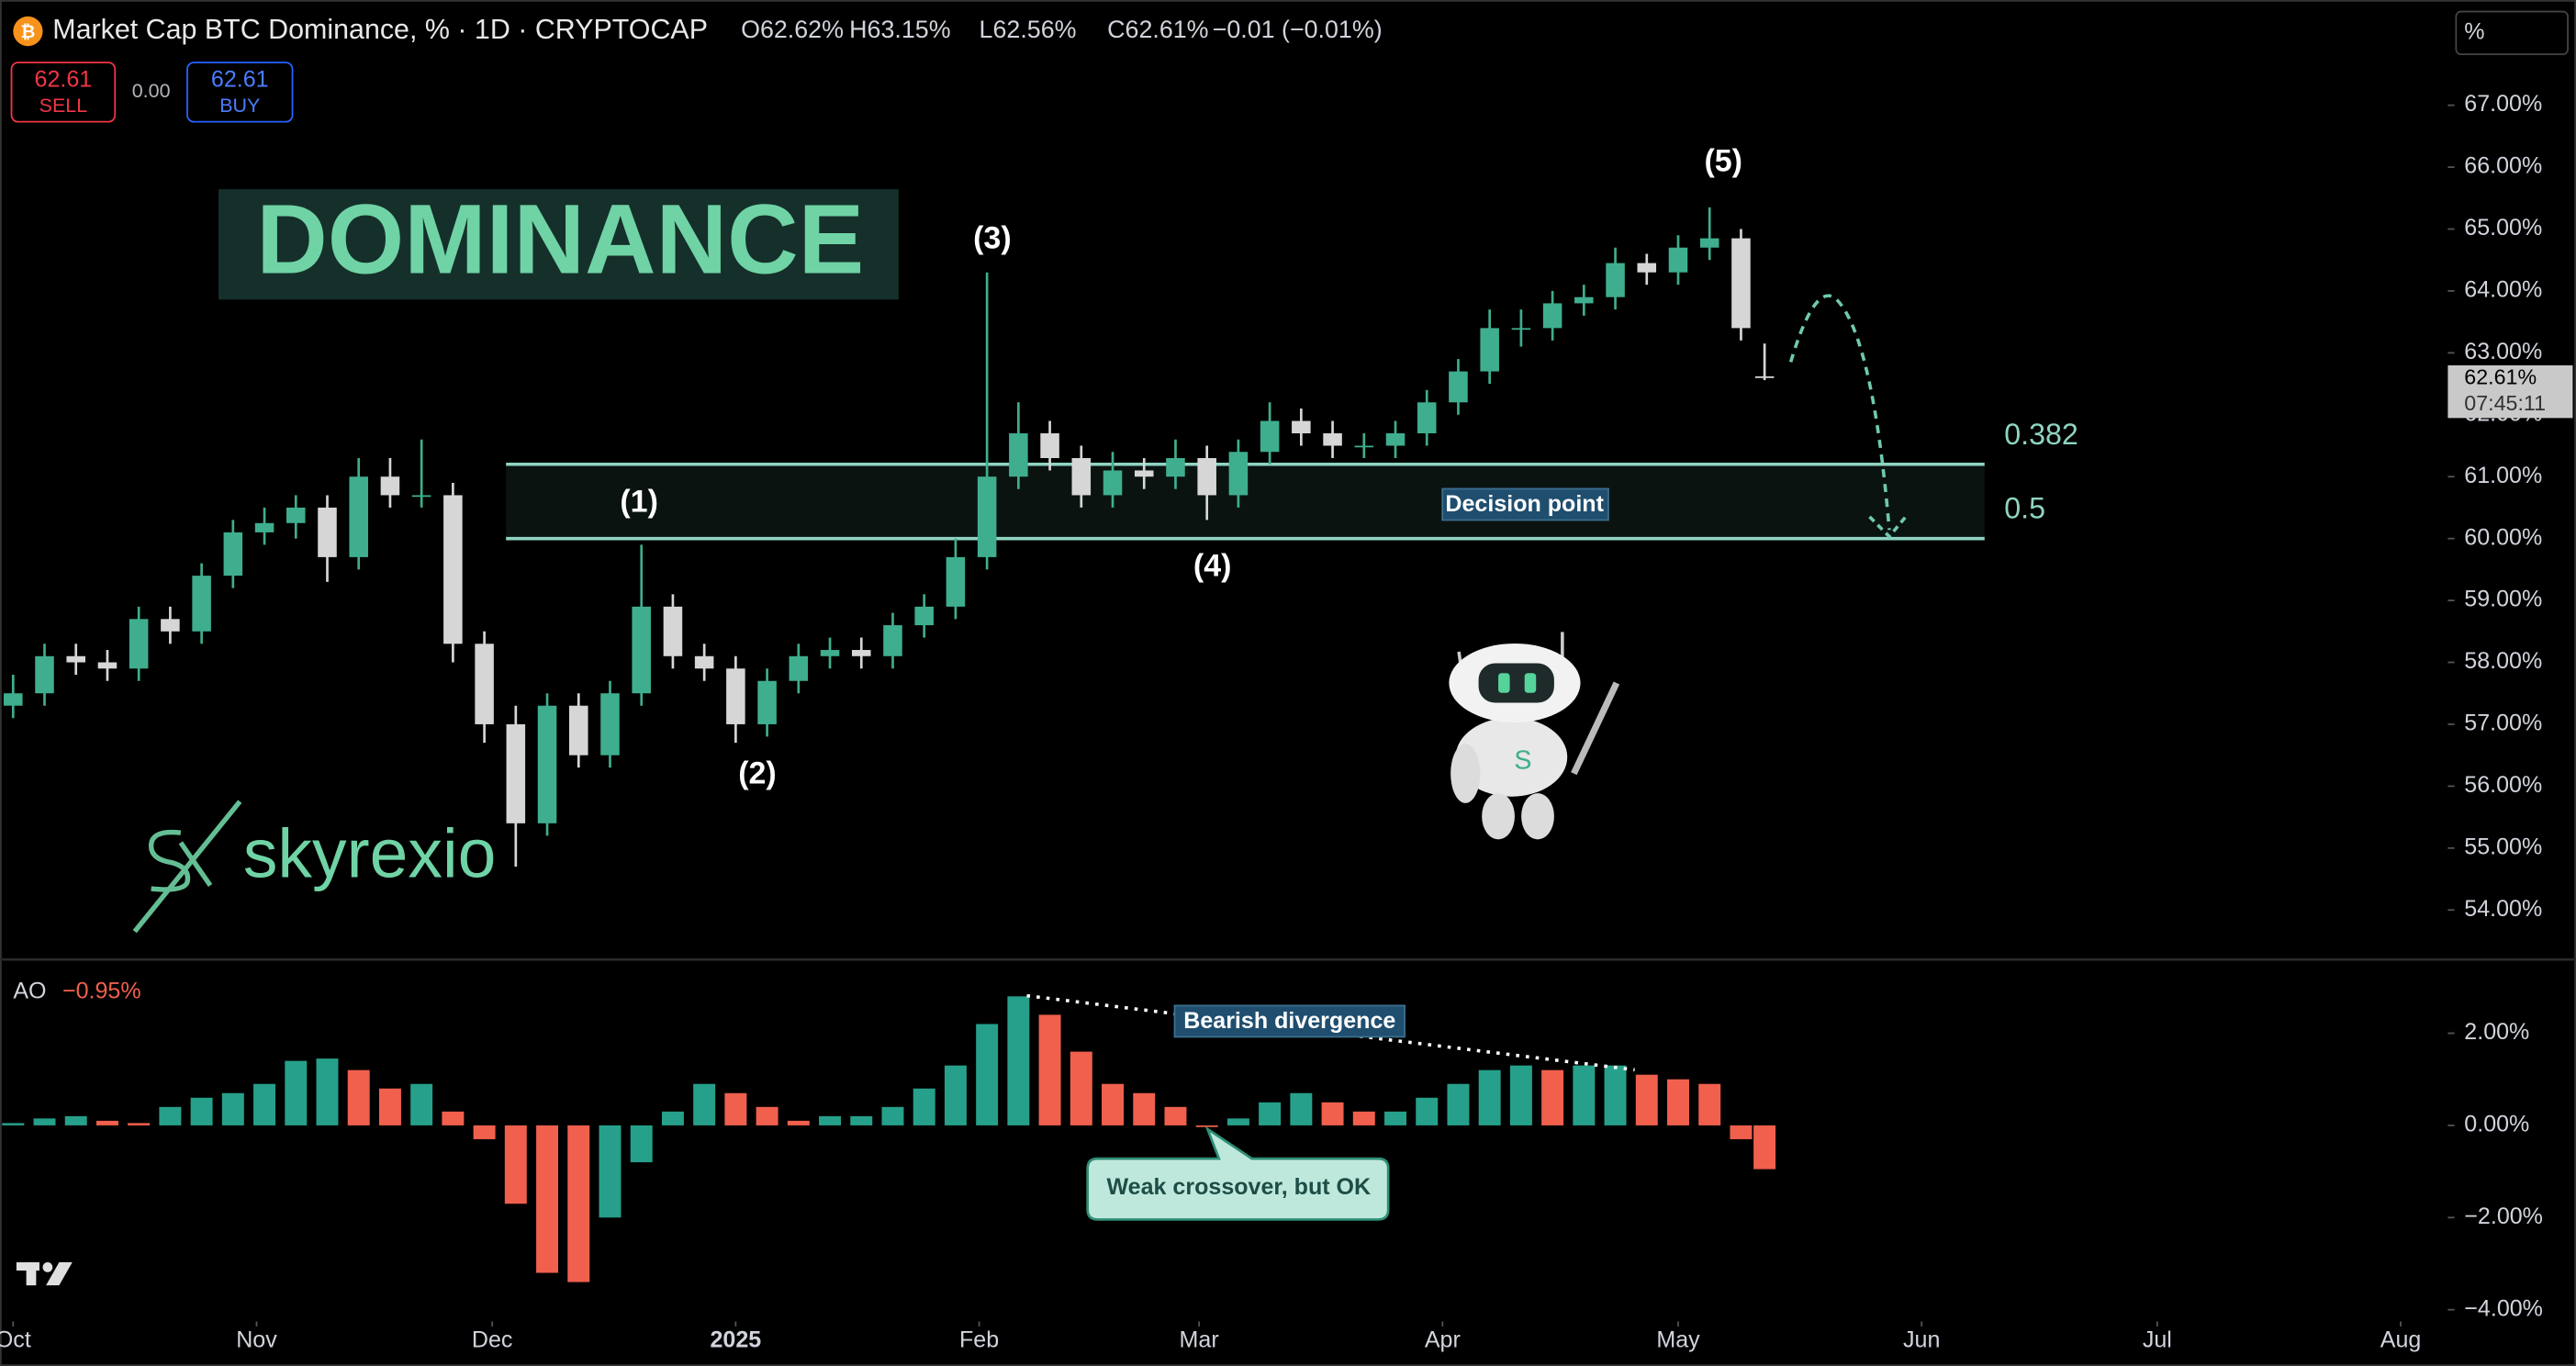 The height and width of the screenshot is (1366, 2576). I want to click on decision-label: Decision point, so click(1524, 504).